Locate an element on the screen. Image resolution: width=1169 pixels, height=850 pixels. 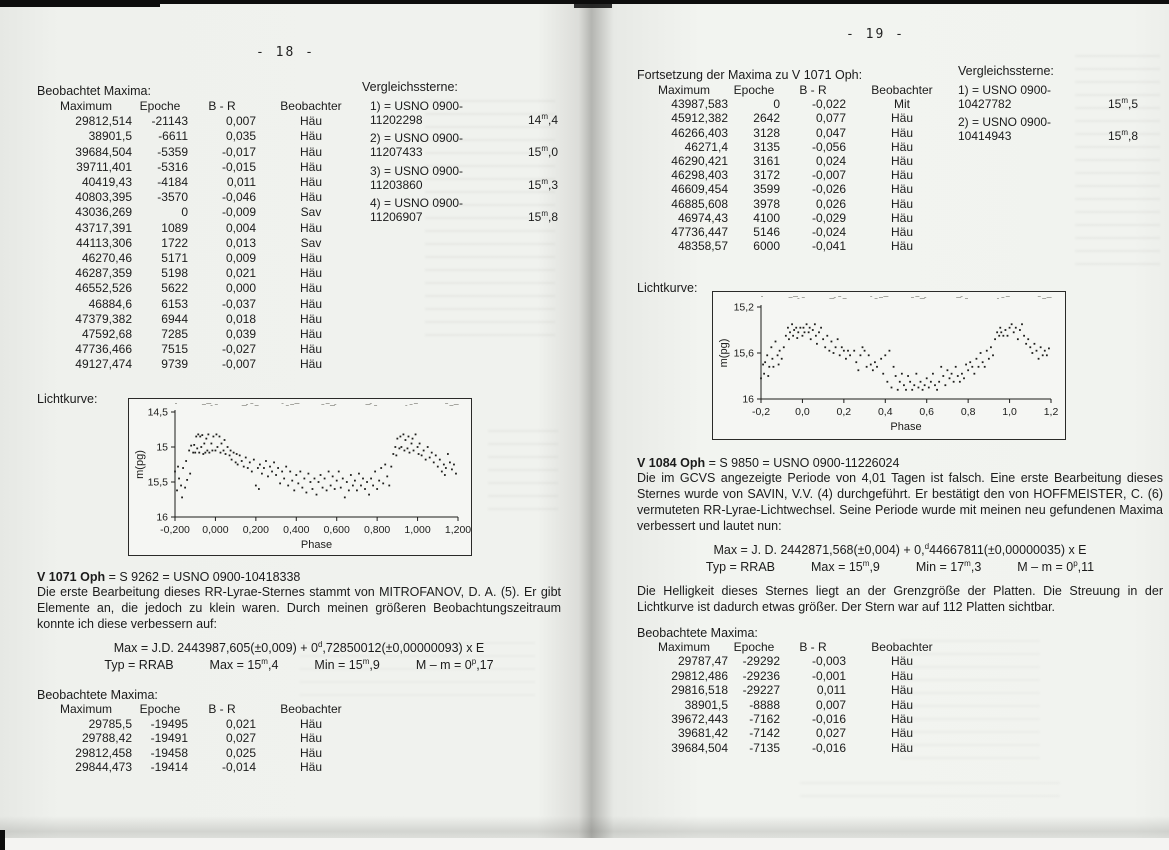
table-row: 46290,421 3161 0,024 Häu is located at coordinates (792, 161).